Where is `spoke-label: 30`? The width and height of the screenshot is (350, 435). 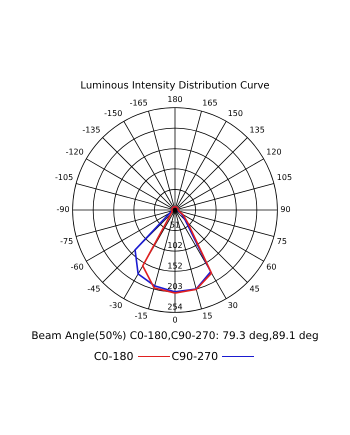 spoke-label: 30 is located at coordinates (233, 305).